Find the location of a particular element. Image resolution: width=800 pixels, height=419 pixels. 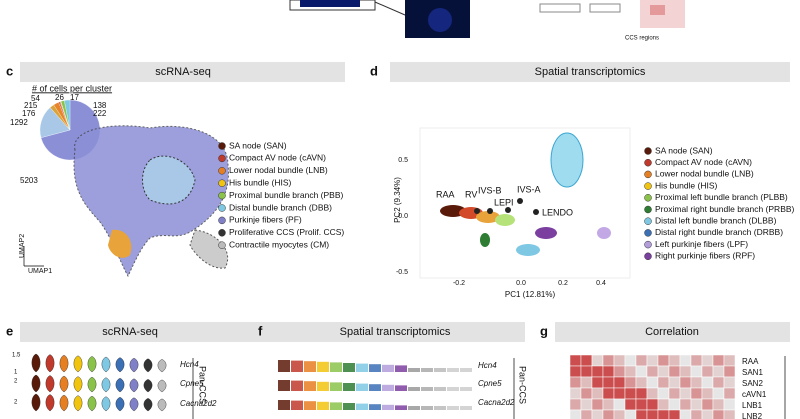

legend-label: Lower nodal bundle (LNB) is located at coordinates (278, 170).